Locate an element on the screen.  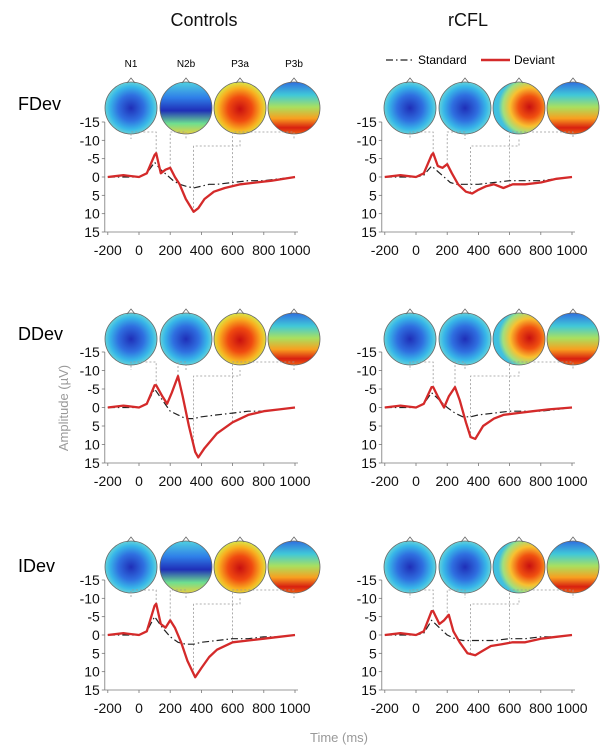
component-label-n1: N1 is located at coordinates (131, 64).